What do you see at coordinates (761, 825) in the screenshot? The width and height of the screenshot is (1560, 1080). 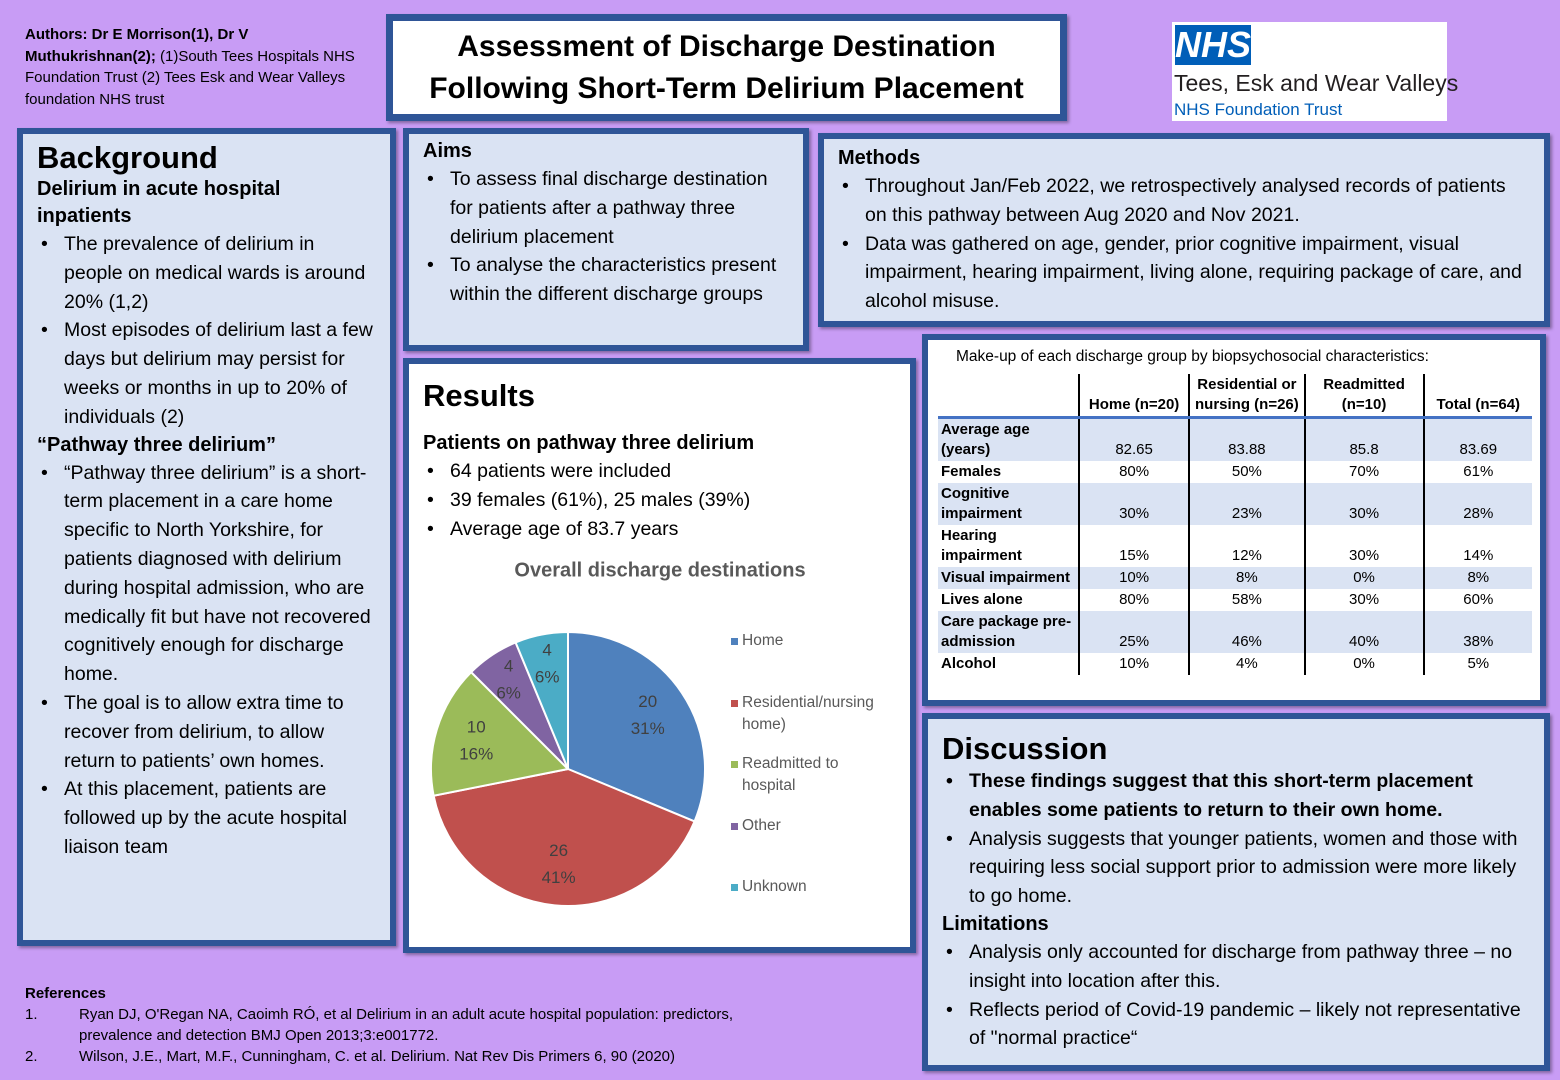 I see `legend-label: Other` at bounding box center [761, 825].